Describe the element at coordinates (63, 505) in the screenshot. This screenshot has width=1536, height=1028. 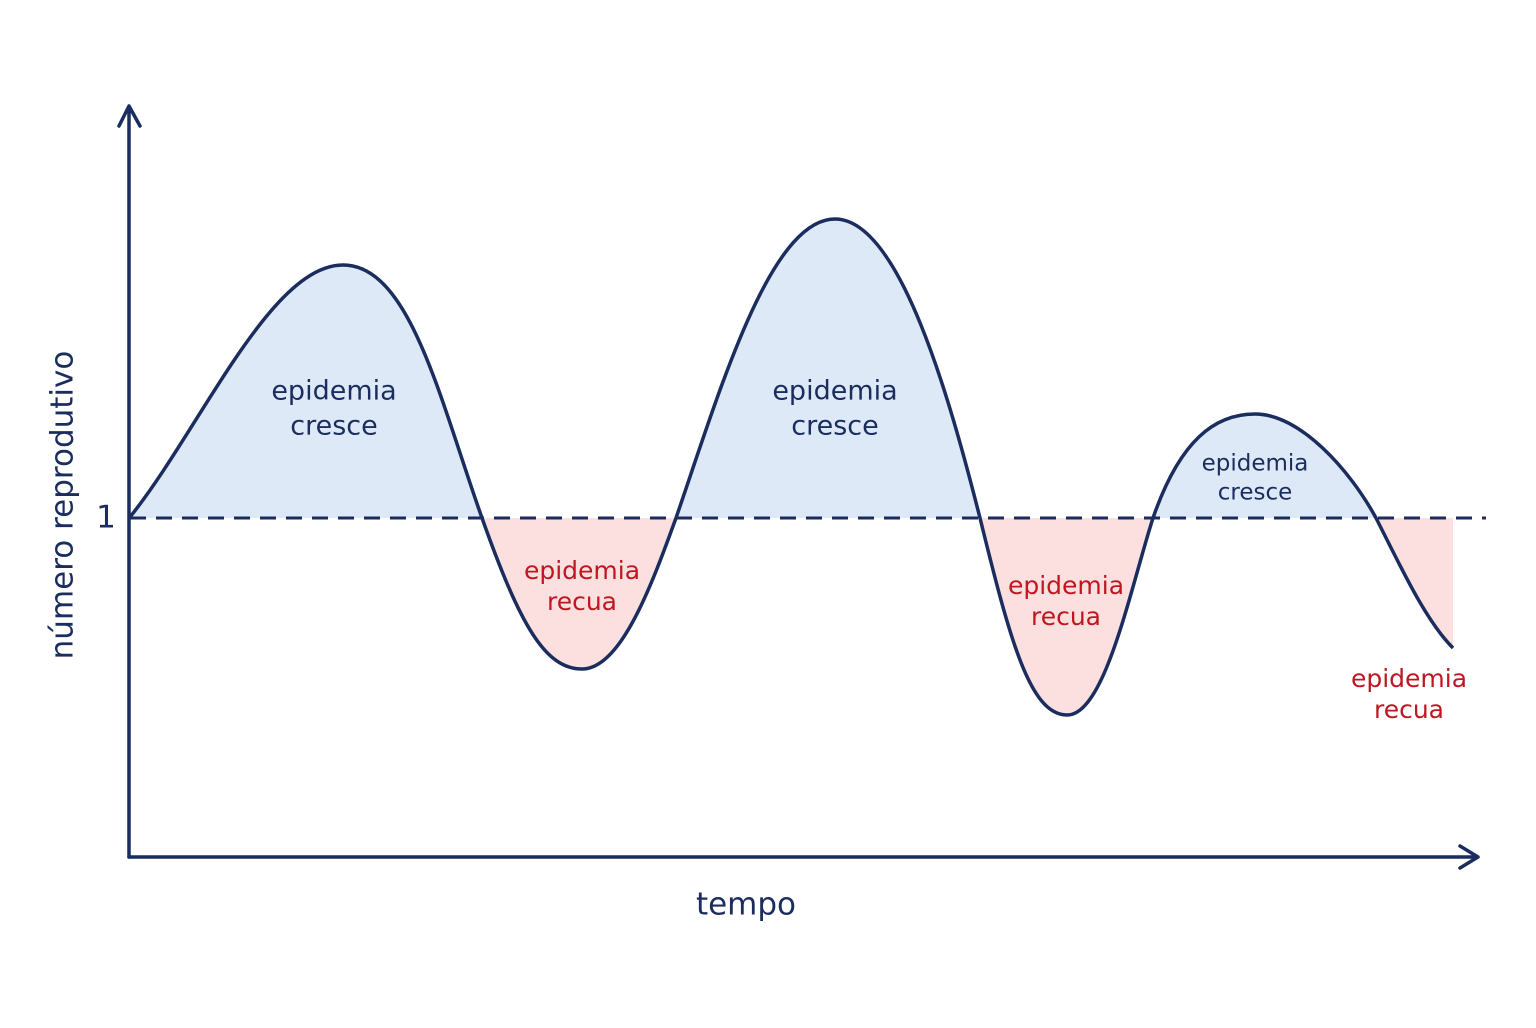
I see `y-axis-label: número reprodutivo` at that location.